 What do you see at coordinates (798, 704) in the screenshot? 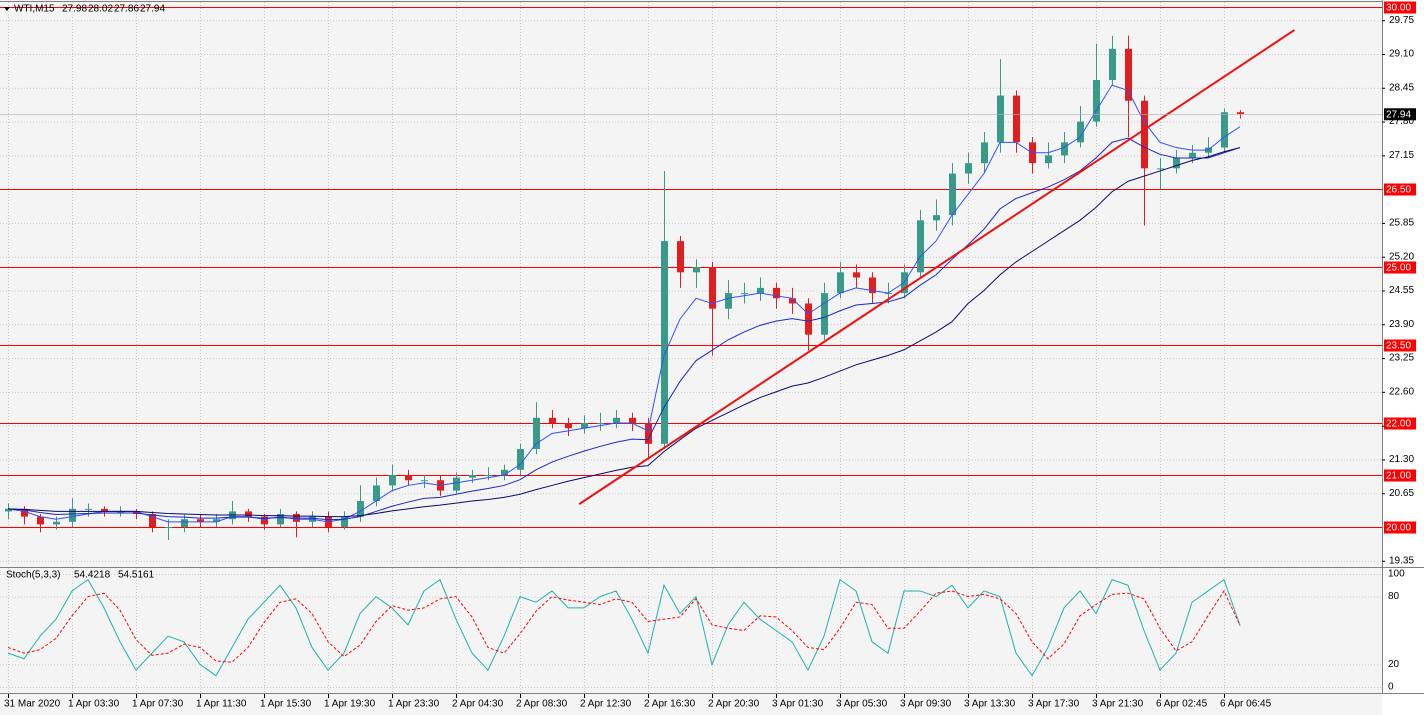
I see `x-tick-label: 3 Apr 01:30` at bounding box center [798, 704].